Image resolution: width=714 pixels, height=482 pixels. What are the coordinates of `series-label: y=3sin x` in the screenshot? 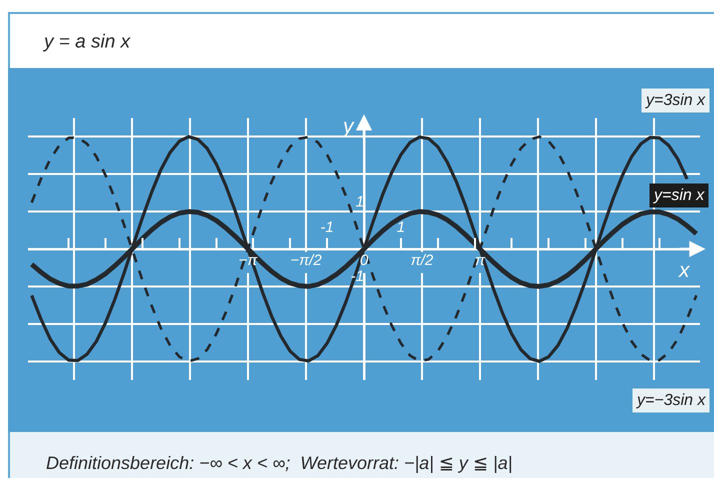 It's located at (675, 100).